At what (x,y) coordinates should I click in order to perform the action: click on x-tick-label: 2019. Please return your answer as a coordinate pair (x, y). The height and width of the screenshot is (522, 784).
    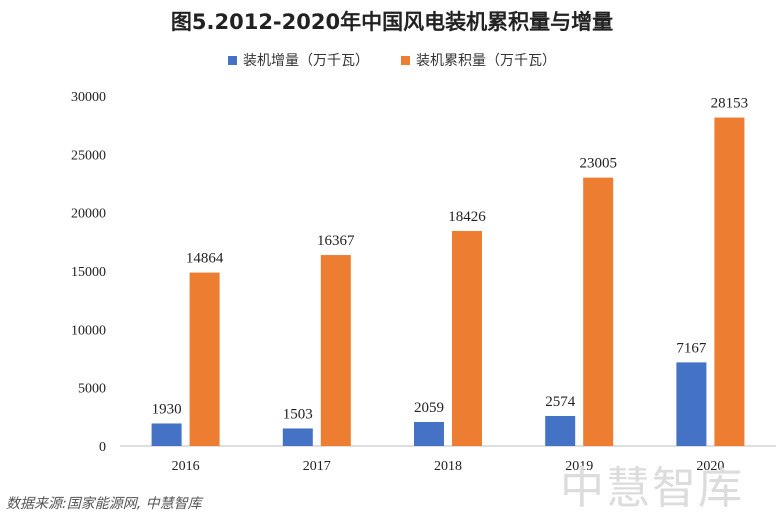
    Looking at the image, I should click on (579, 466).